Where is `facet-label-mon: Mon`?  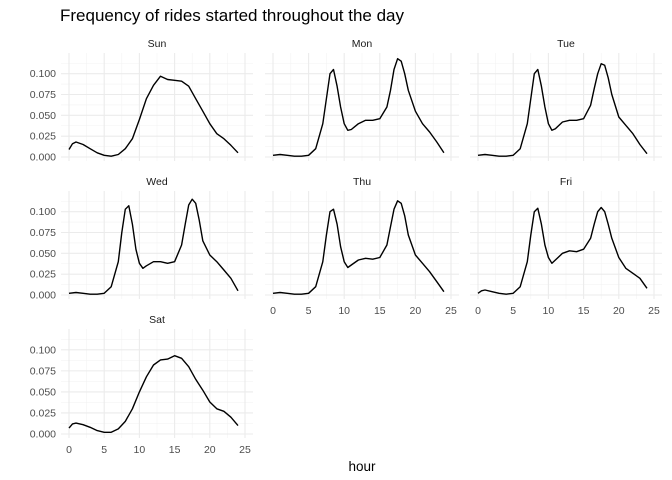 facet-label-mon: Mon is located at coordinates (362, 44).